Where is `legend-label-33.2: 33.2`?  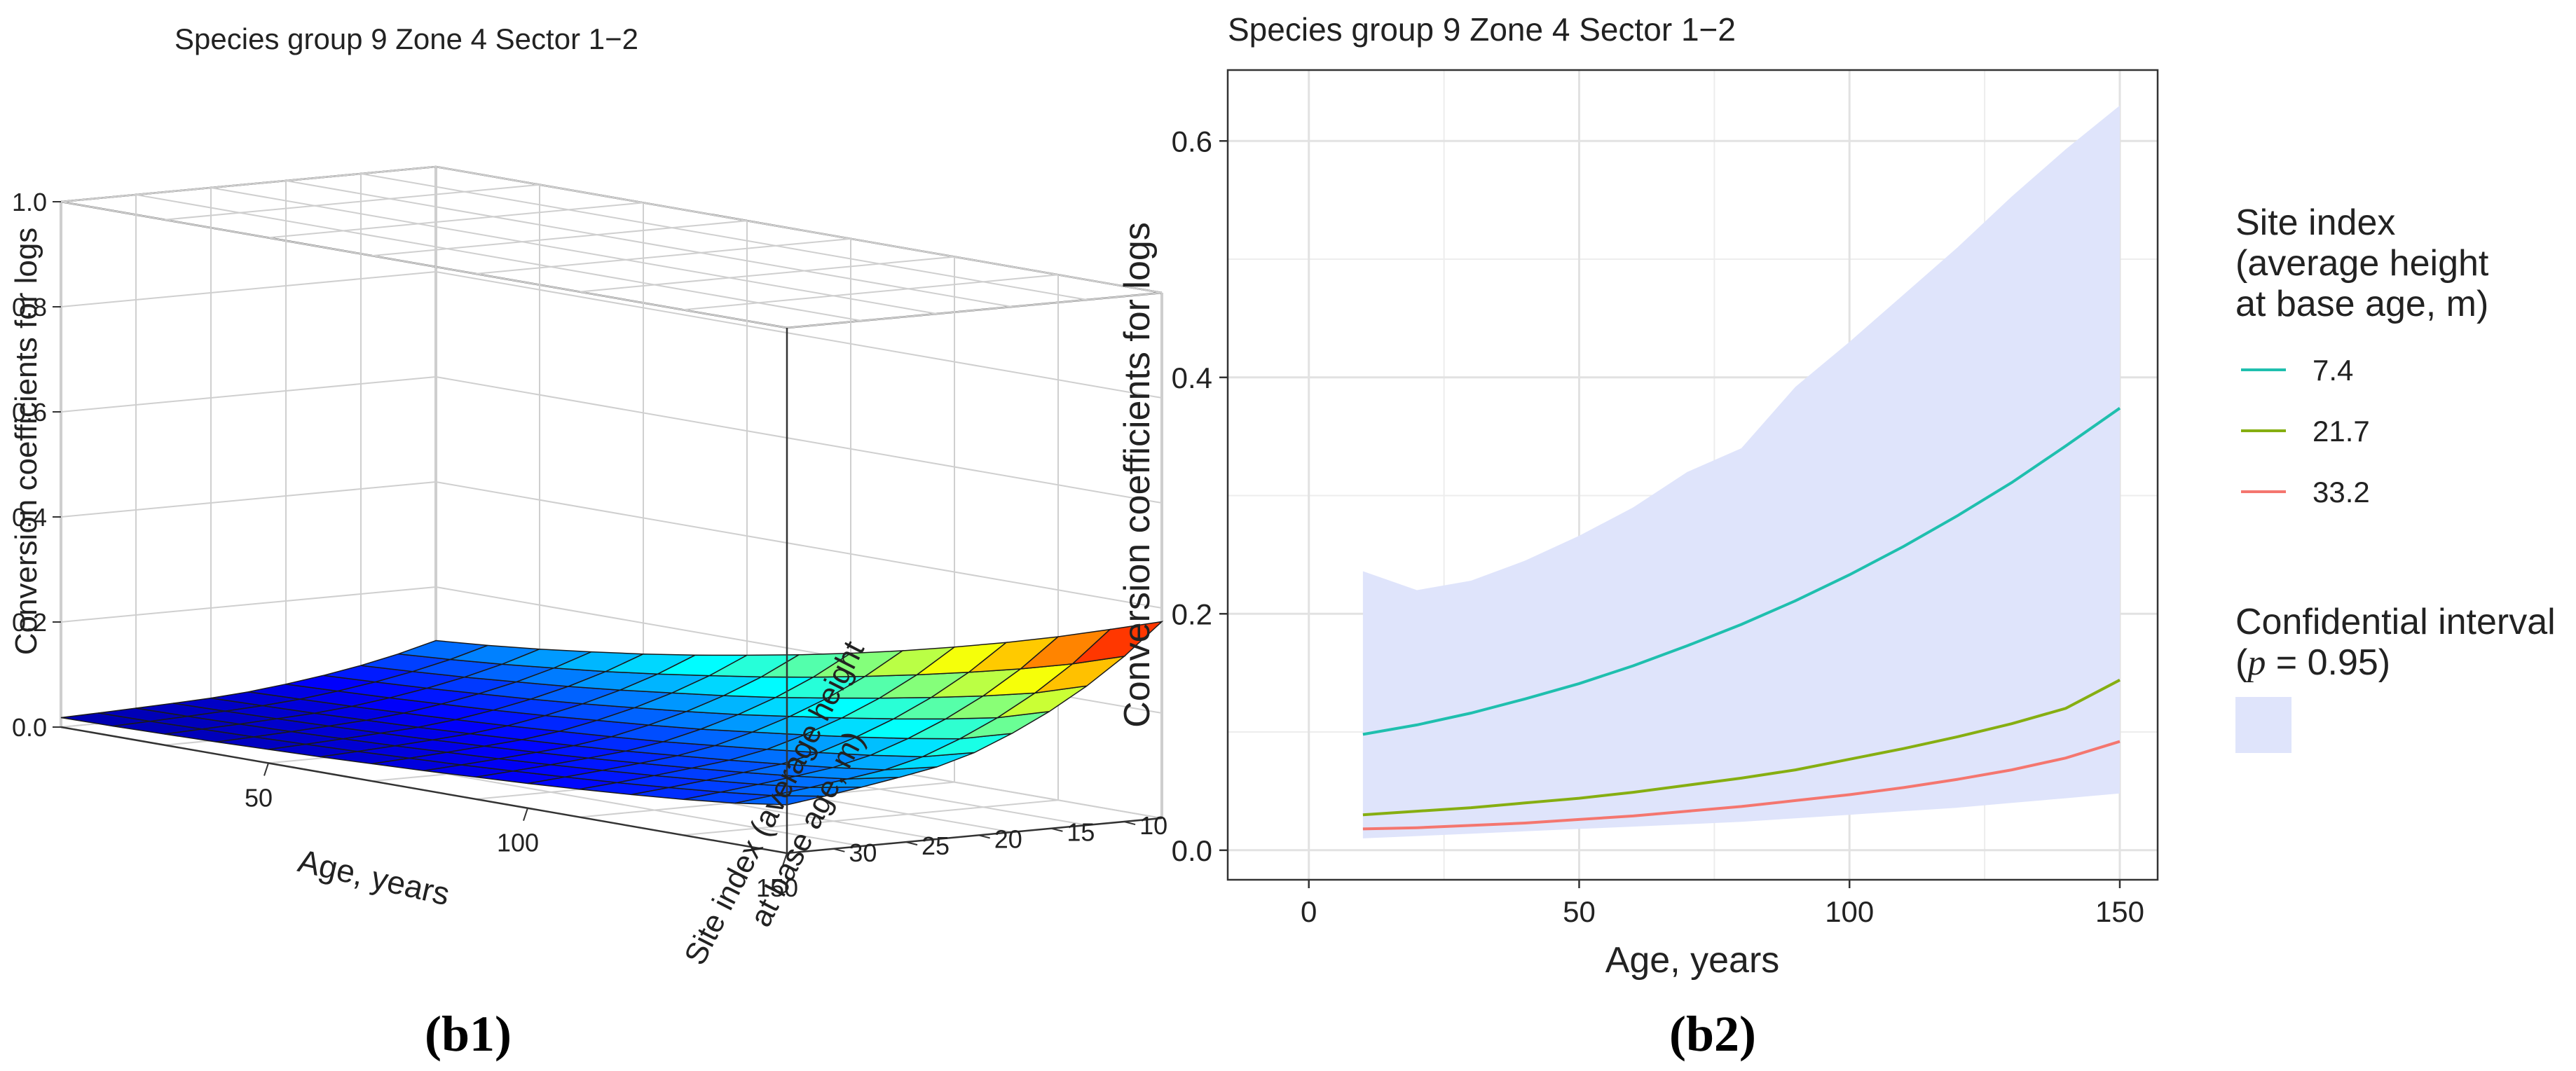
legend-label-33.2: 33.2 is located at coordinates (2342, 493).